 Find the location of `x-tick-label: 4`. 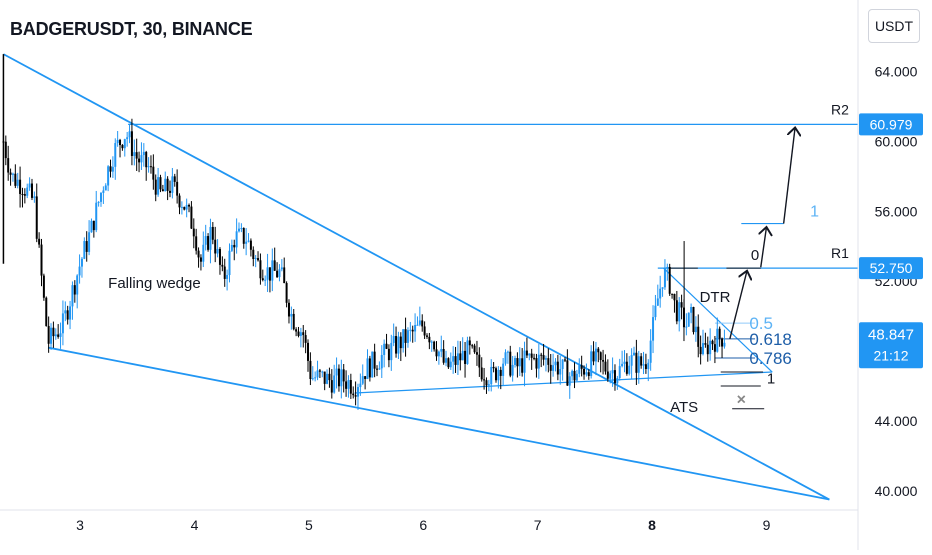

x-tick-label: 4 is located at coordinates (195, 525).